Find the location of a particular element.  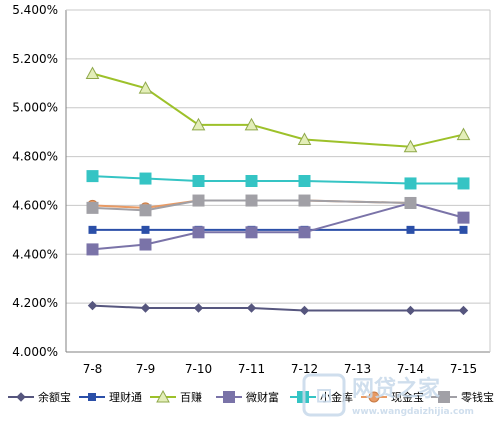

y-tick-label: 4.800% is located at coordinates (35, 157).